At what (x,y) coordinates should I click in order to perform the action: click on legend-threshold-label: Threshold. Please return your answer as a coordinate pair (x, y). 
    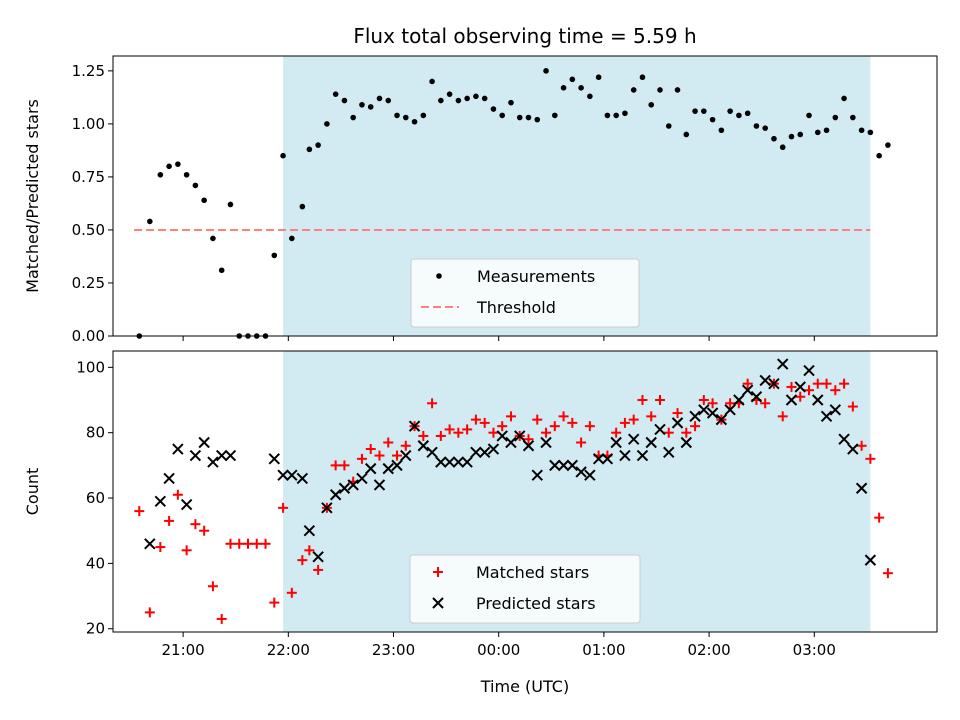
    Looking at the image, I should click on (516, 307).